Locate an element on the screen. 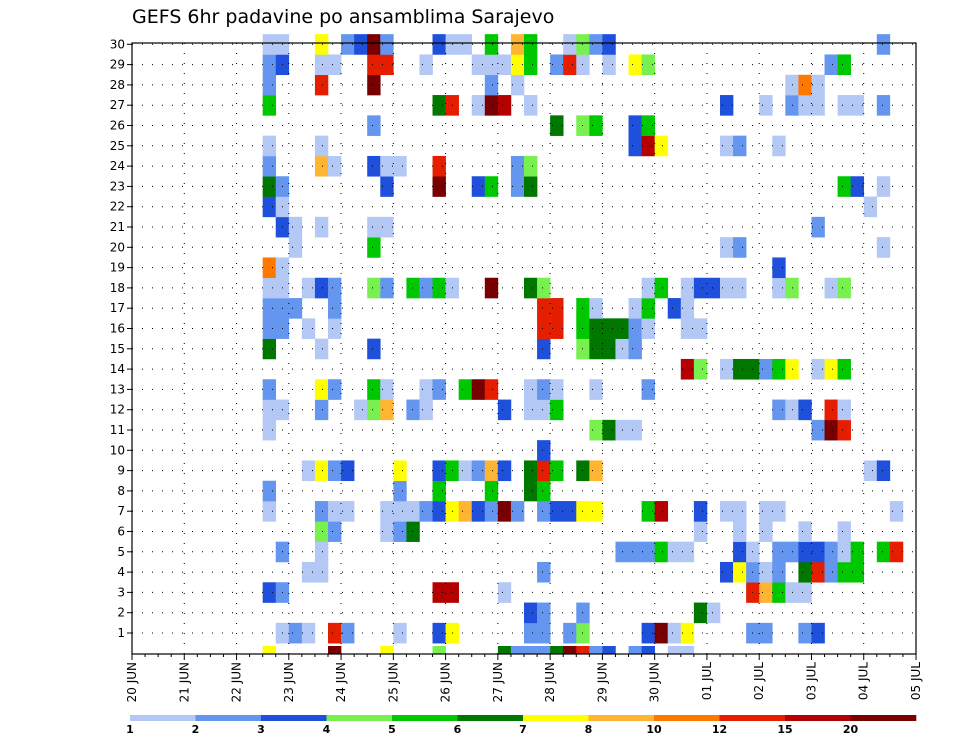  x-tick-label: 23 JUN is located at coordinates (289, 682).